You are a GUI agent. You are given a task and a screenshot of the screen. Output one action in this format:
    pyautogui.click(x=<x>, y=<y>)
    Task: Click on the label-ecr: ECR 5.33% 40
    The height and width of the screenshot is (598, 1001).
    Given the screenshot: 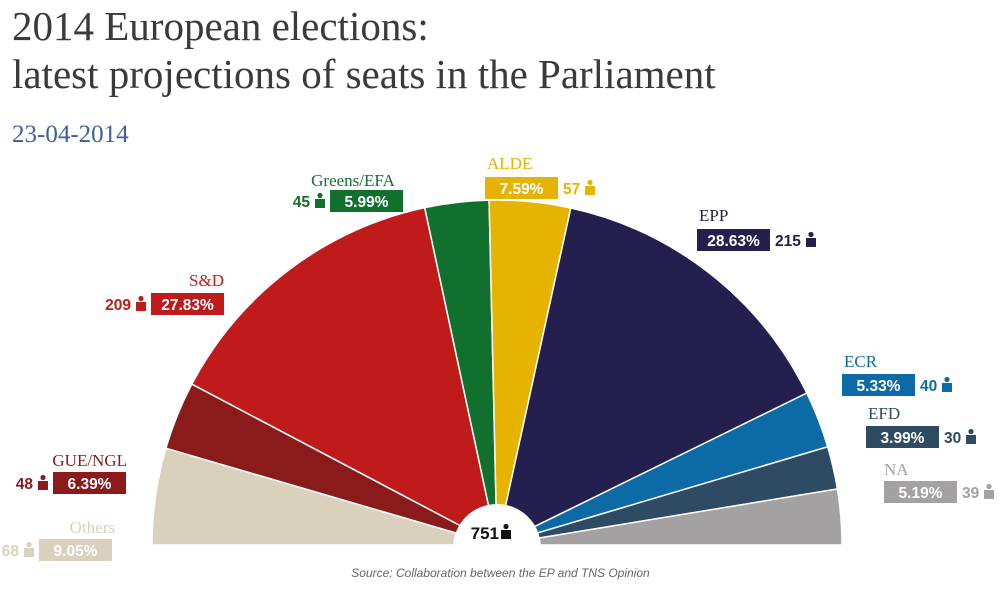 What is the action you would take?
    pyautogui.click(x=897, y=374)
    